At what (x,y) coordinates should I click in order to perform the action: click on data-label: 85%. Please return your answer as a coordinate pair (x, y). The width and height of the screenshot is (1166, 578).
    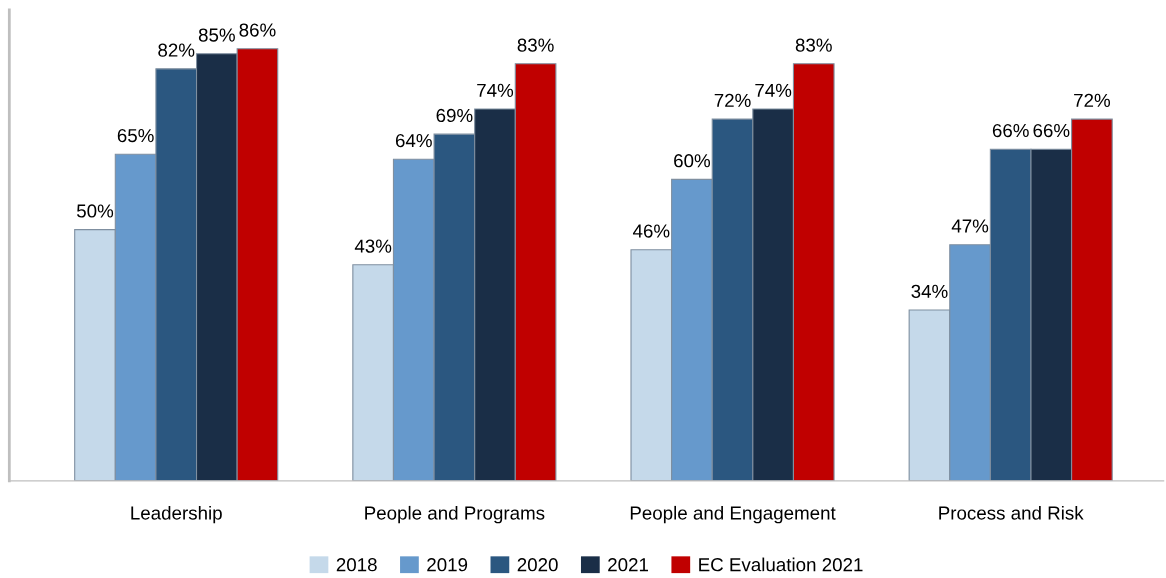
    Looking at the image, I should click on (216, 35).